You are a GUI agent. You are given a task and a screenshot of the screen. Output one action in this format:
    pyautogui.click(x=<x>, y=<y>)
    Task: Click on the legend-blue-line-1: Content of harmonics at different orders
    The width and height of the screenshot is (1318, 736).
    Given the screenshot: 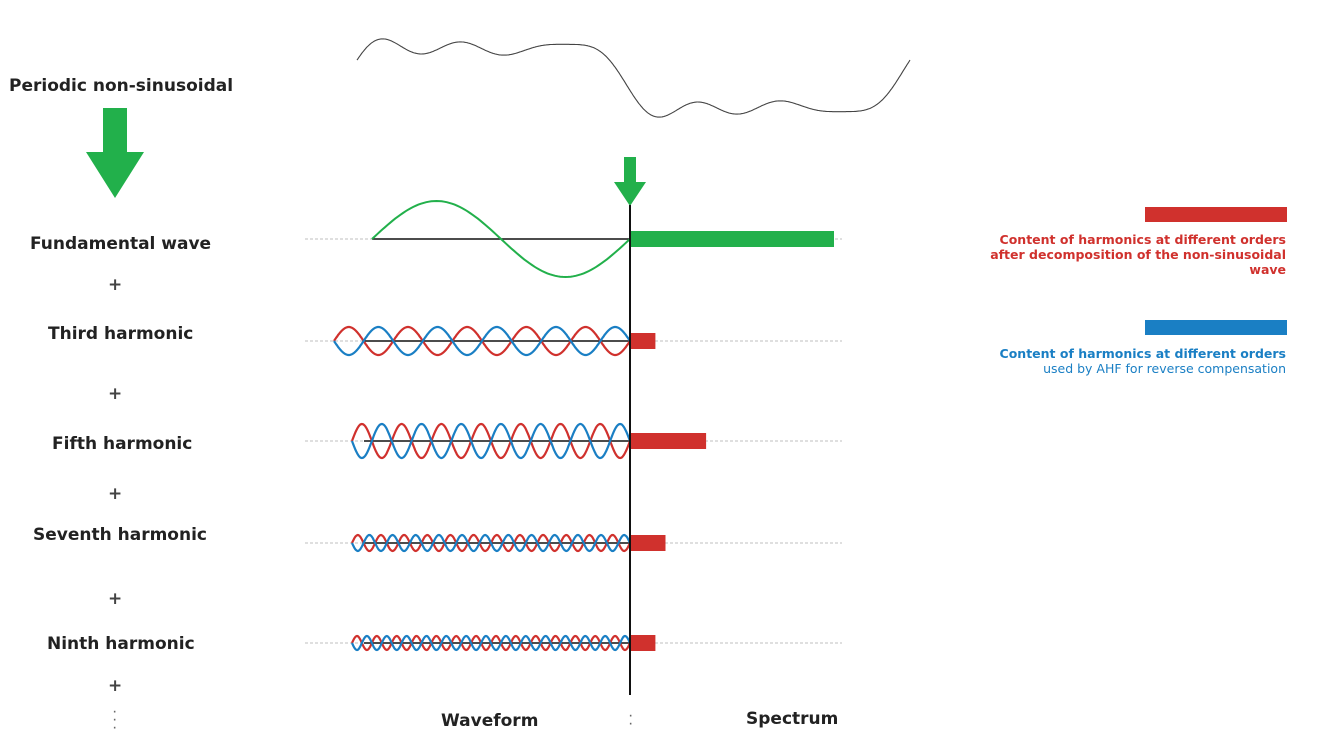 What is the action you would take?
    pyautogui.click(x=1142, y=353)
    